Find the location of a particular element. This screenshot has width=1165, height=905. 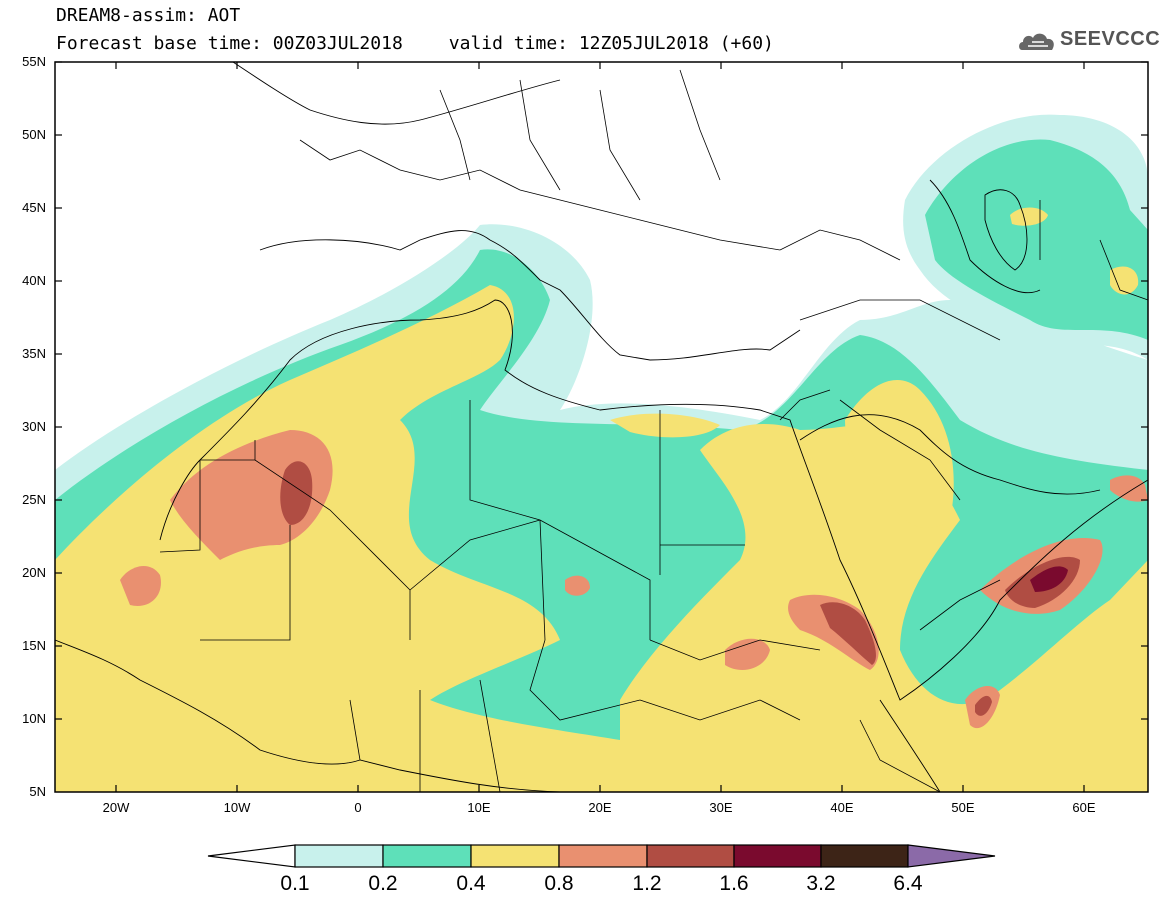

x-tick-label: 60E is located at coordinates (1084, 807).